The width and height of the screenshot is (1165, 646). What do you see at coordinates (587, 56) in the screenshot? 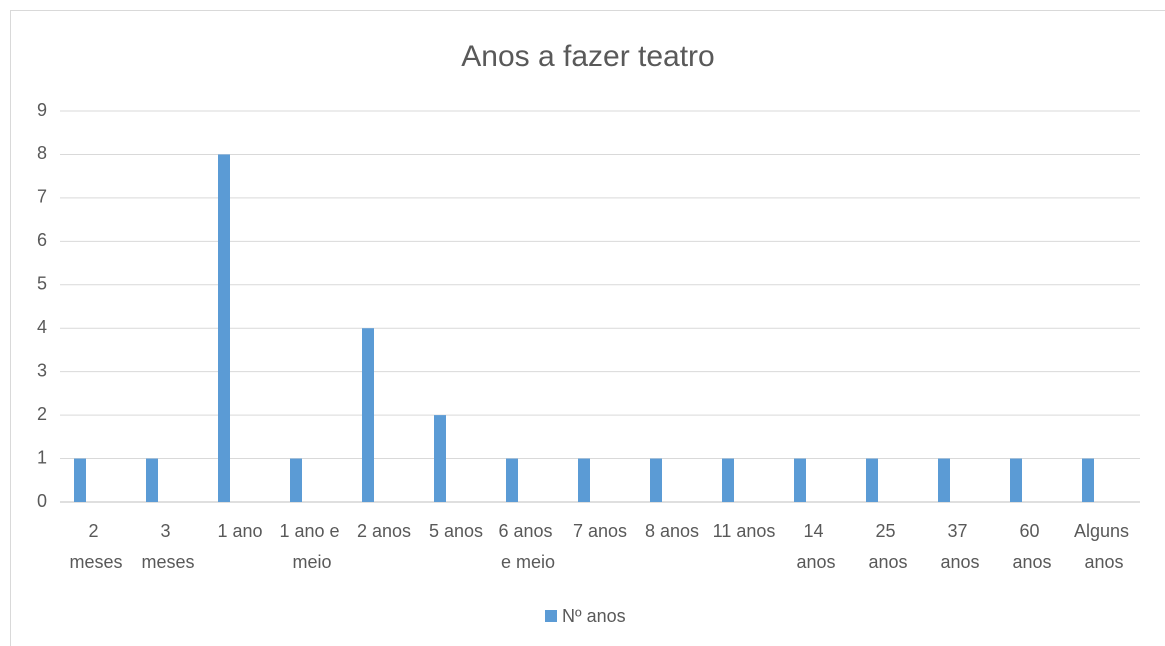
I see `chart-title: Anos a fazer teatro` at bounding box center [587, 56].